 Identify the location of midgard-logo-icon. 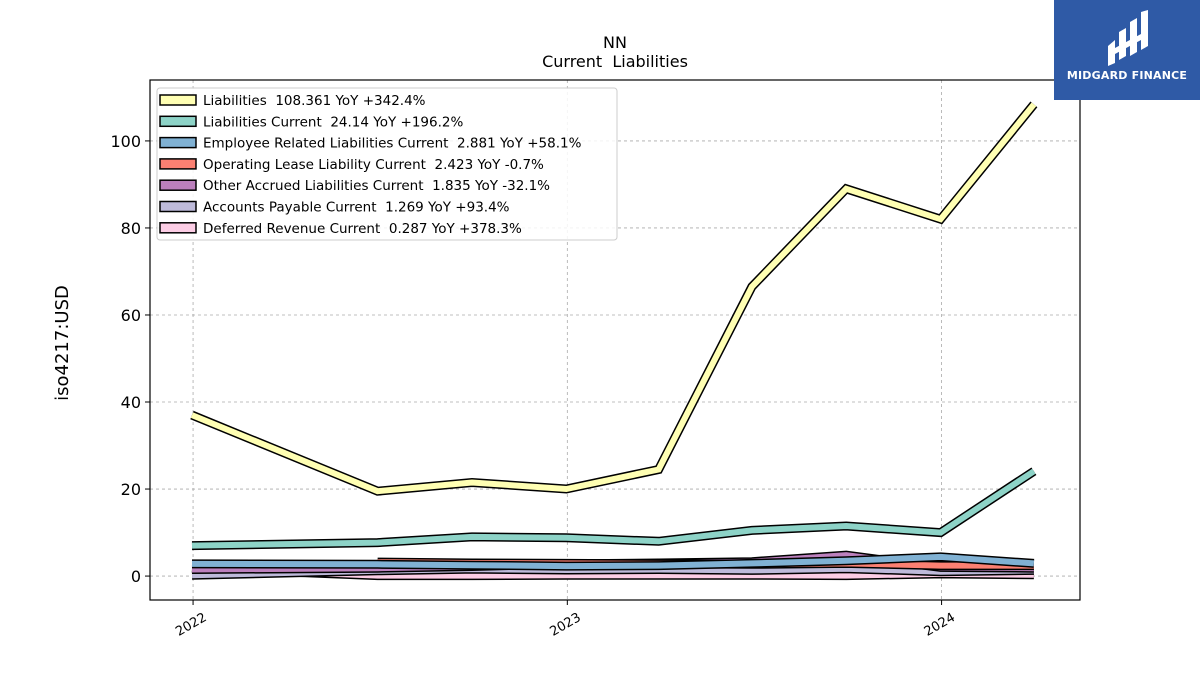
(1128, 38).